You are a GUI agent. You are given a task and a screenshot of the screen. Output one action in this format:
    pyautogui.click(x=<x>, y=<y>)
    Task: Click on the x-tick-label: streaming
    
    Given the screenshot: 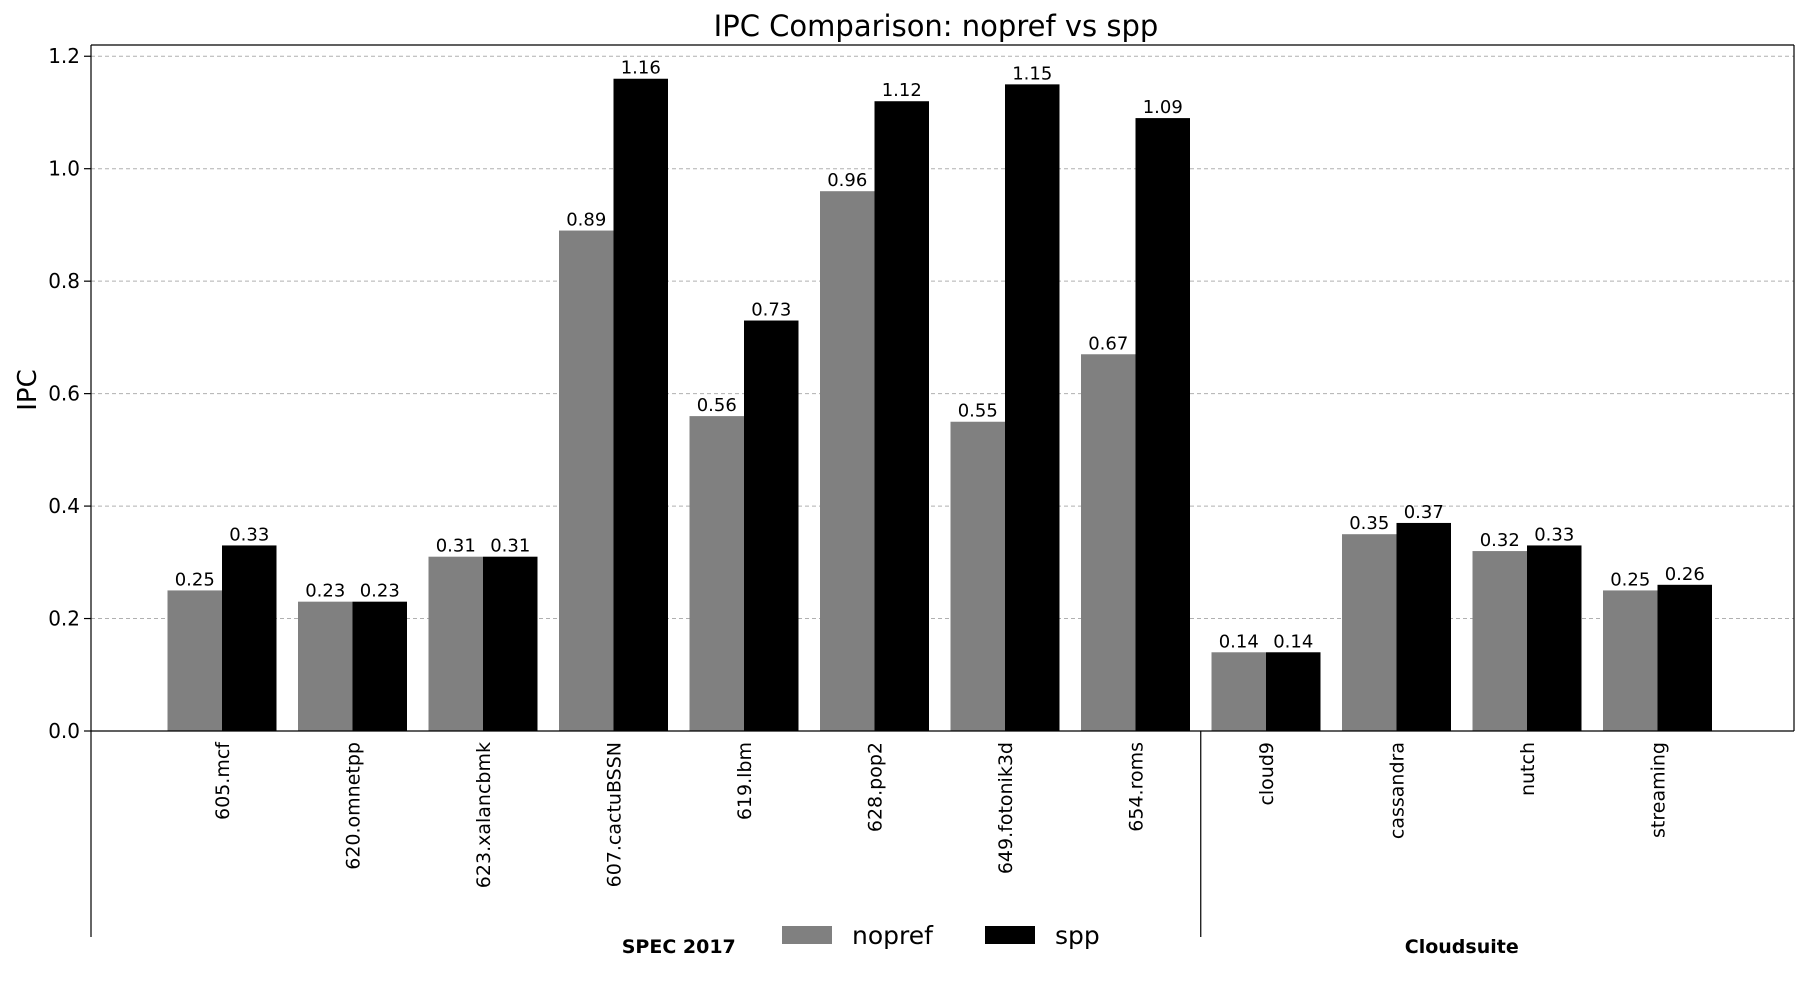 What is the action you would take?
    pyautogui.click(x=1659, y=790)
    